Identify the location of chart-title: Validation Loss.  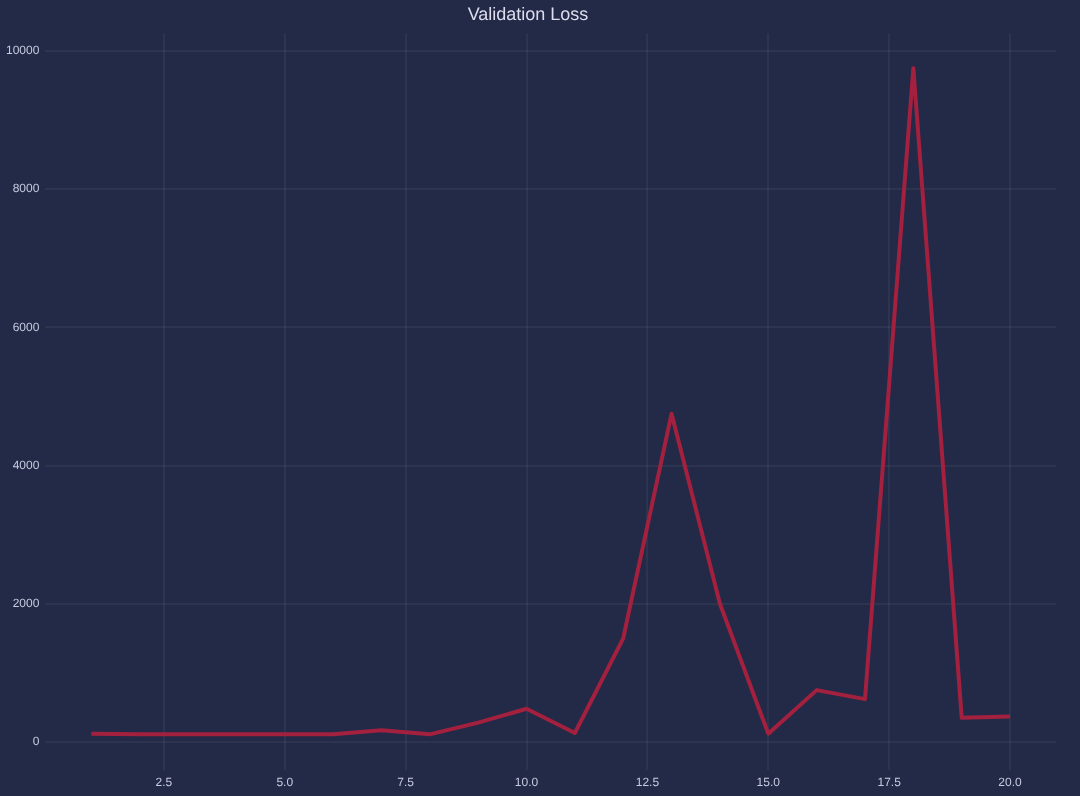
(528, 13).